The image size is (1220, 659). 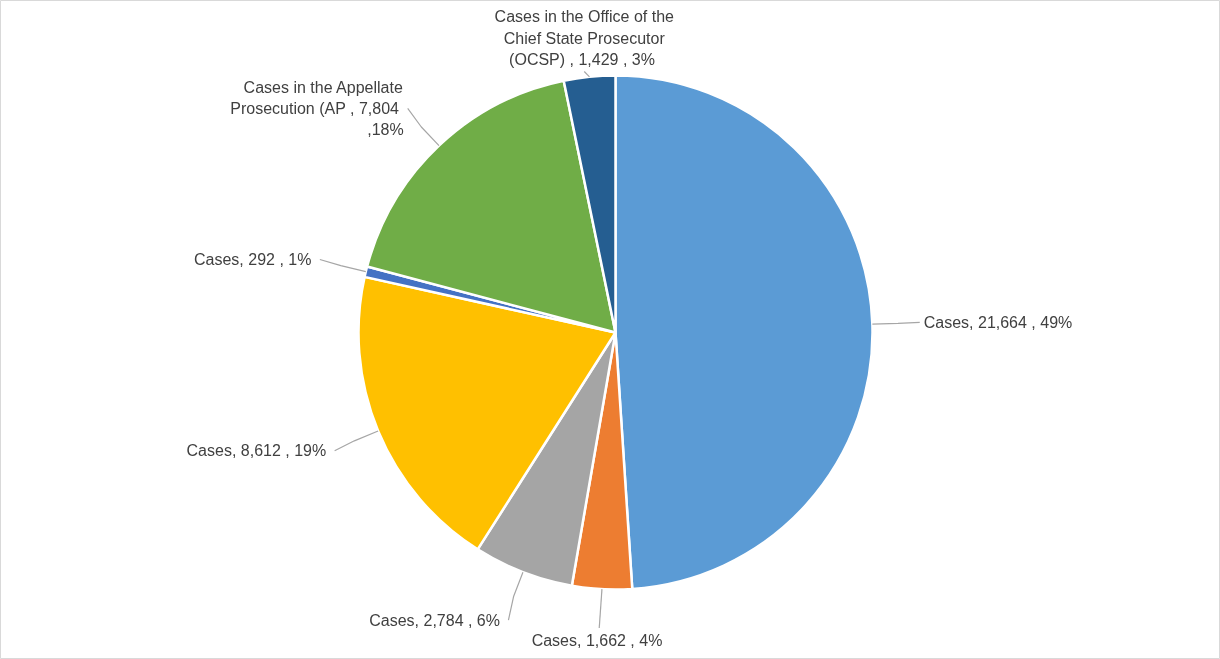 What do you see at coordinates (597, 640) in the screenshot?
I see `slice-label: Cases, 1,662 , 4%` at bounding box center [597, 640].